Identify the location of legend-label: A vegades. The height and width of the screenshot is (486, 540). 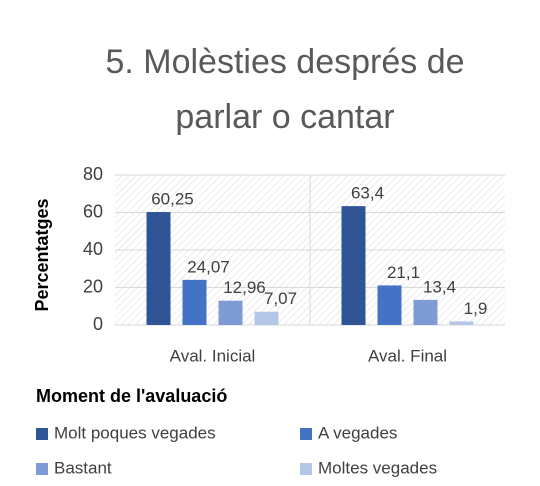
(357, 432).